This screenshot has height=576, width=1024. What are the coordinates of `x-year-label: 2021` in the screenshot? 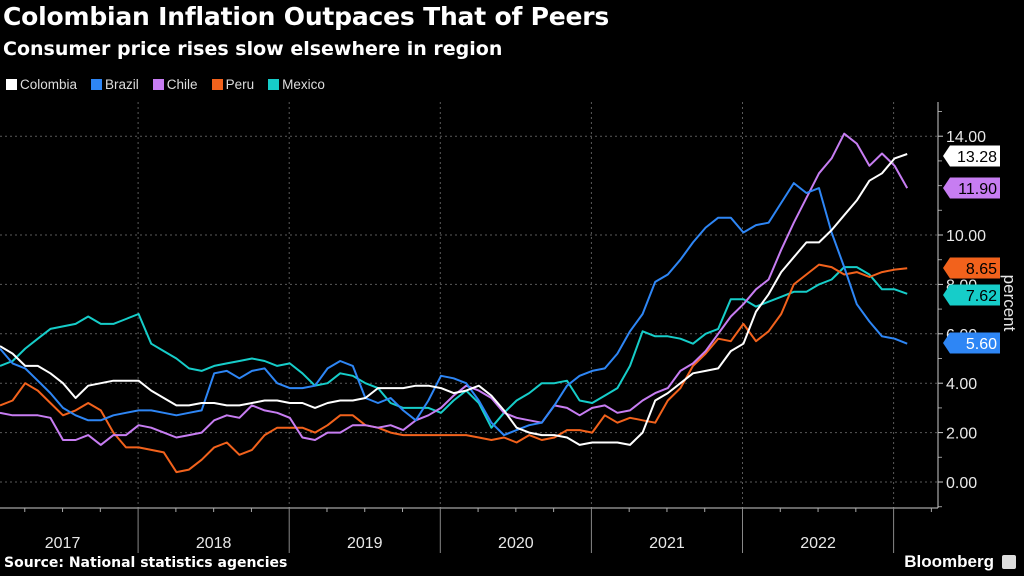 It's located at (667, 543).